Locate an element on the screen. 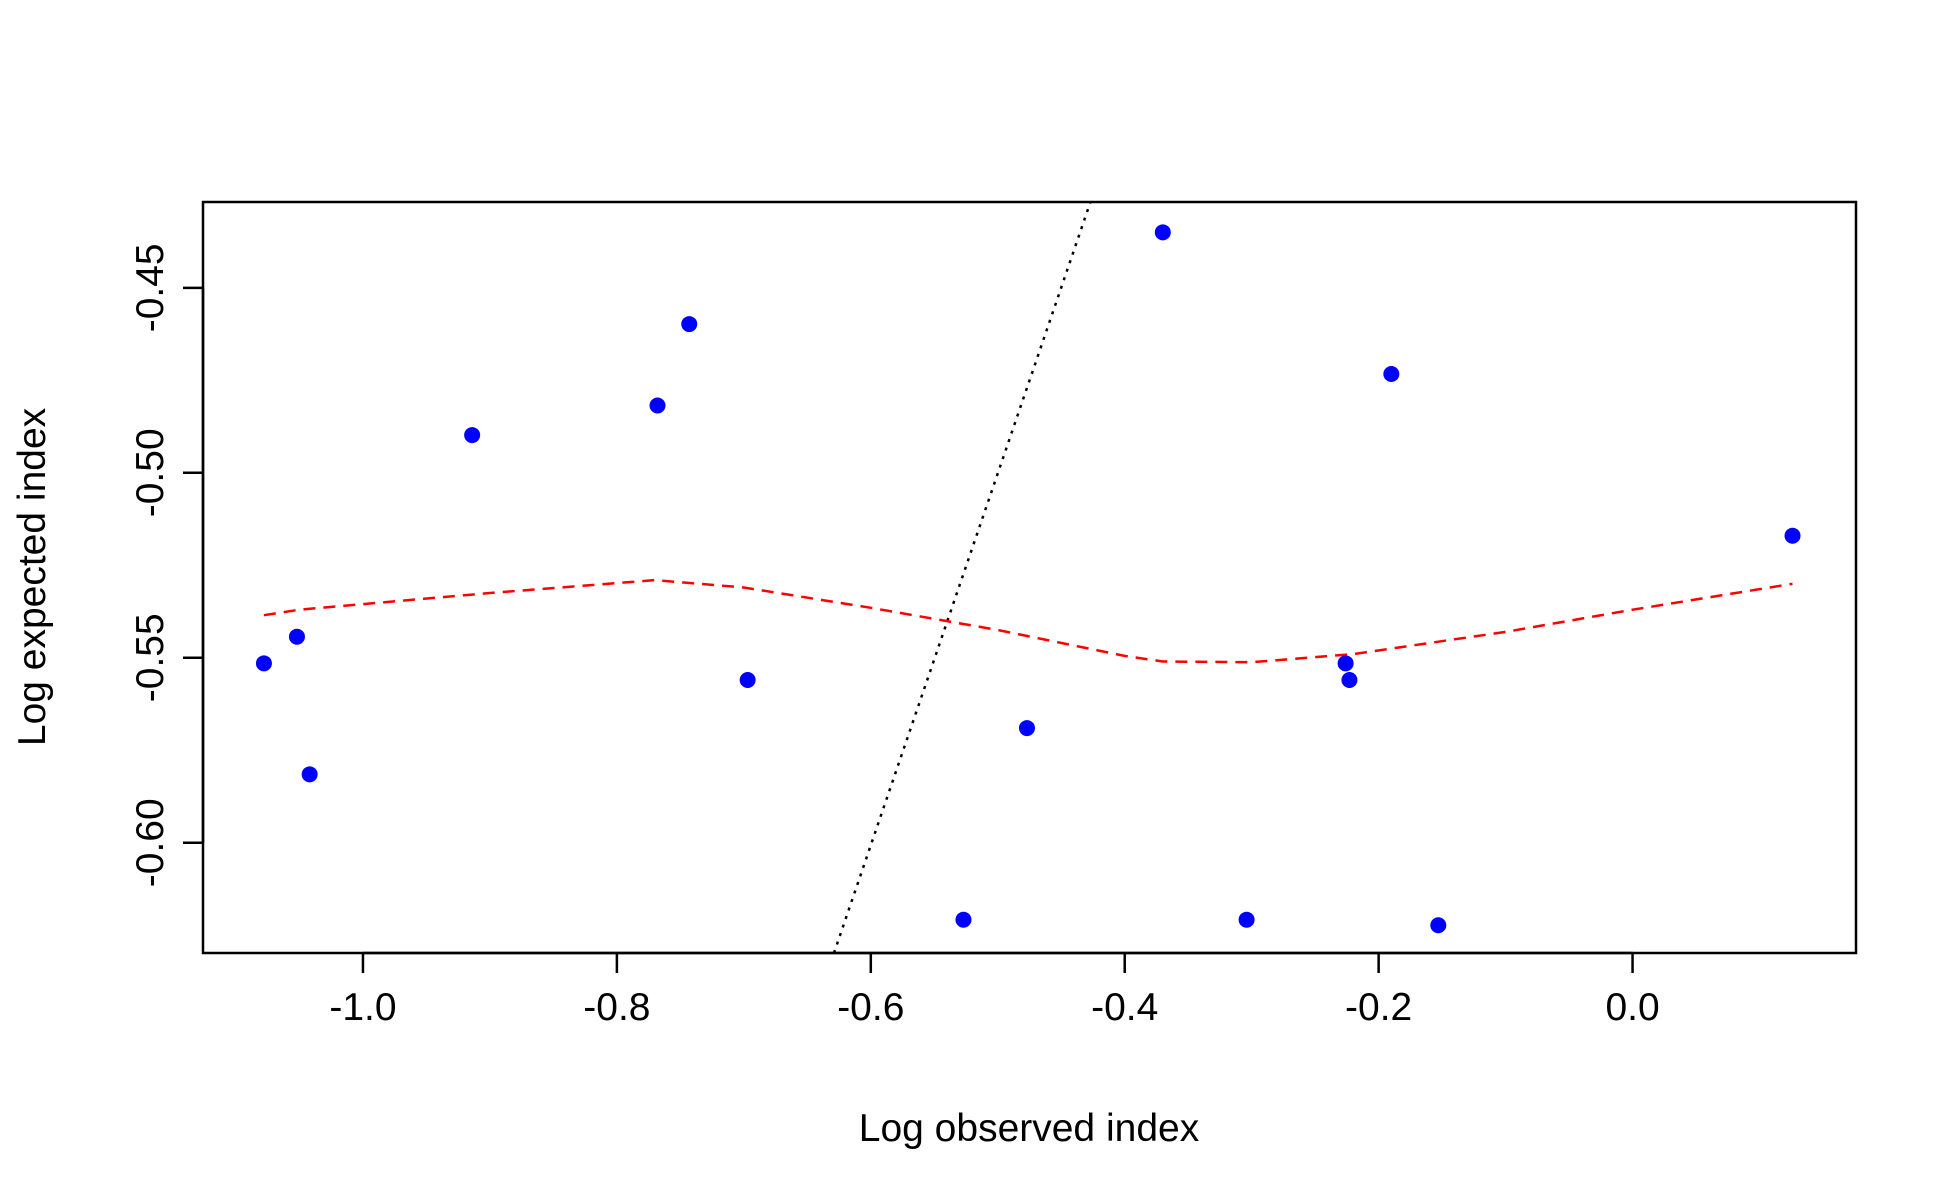 This screenshot has height=1200, width=1950. reference-line is located at coordinates (962, 577).